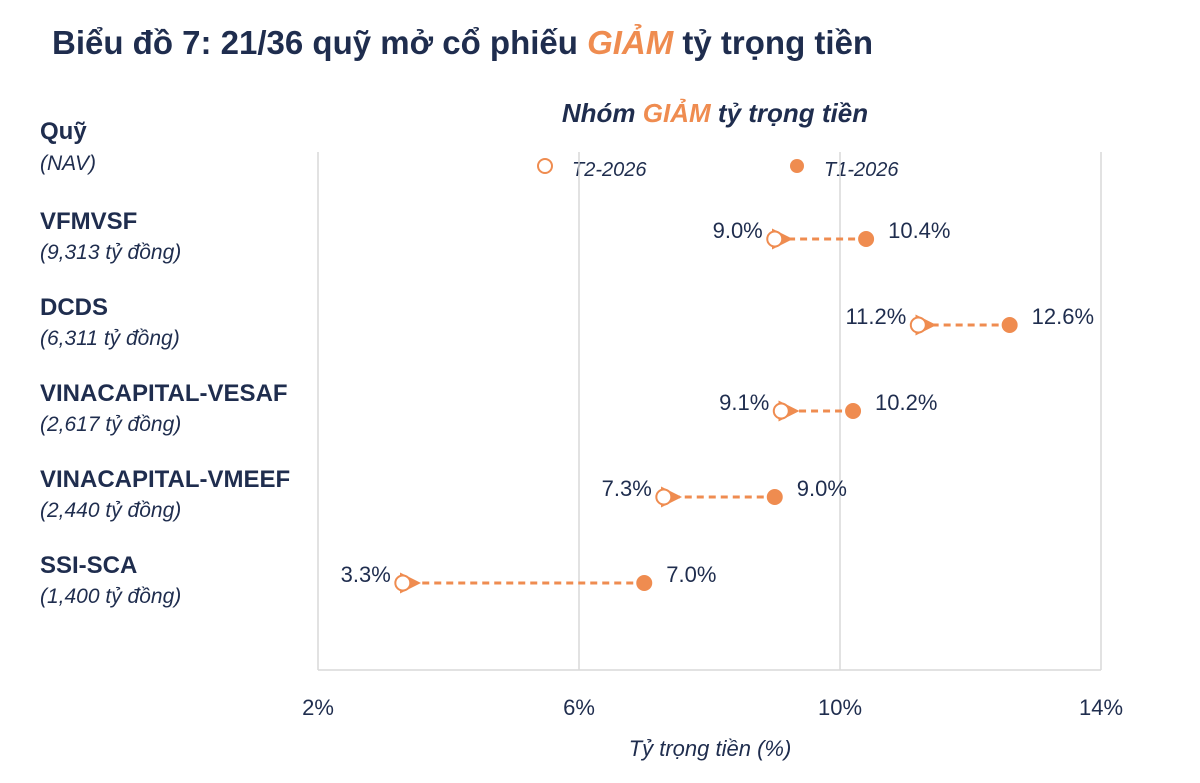 The width and height of the screenshot is (1200, 783). I want to click on t1-value-label: 7.0%, so click(691, 574).